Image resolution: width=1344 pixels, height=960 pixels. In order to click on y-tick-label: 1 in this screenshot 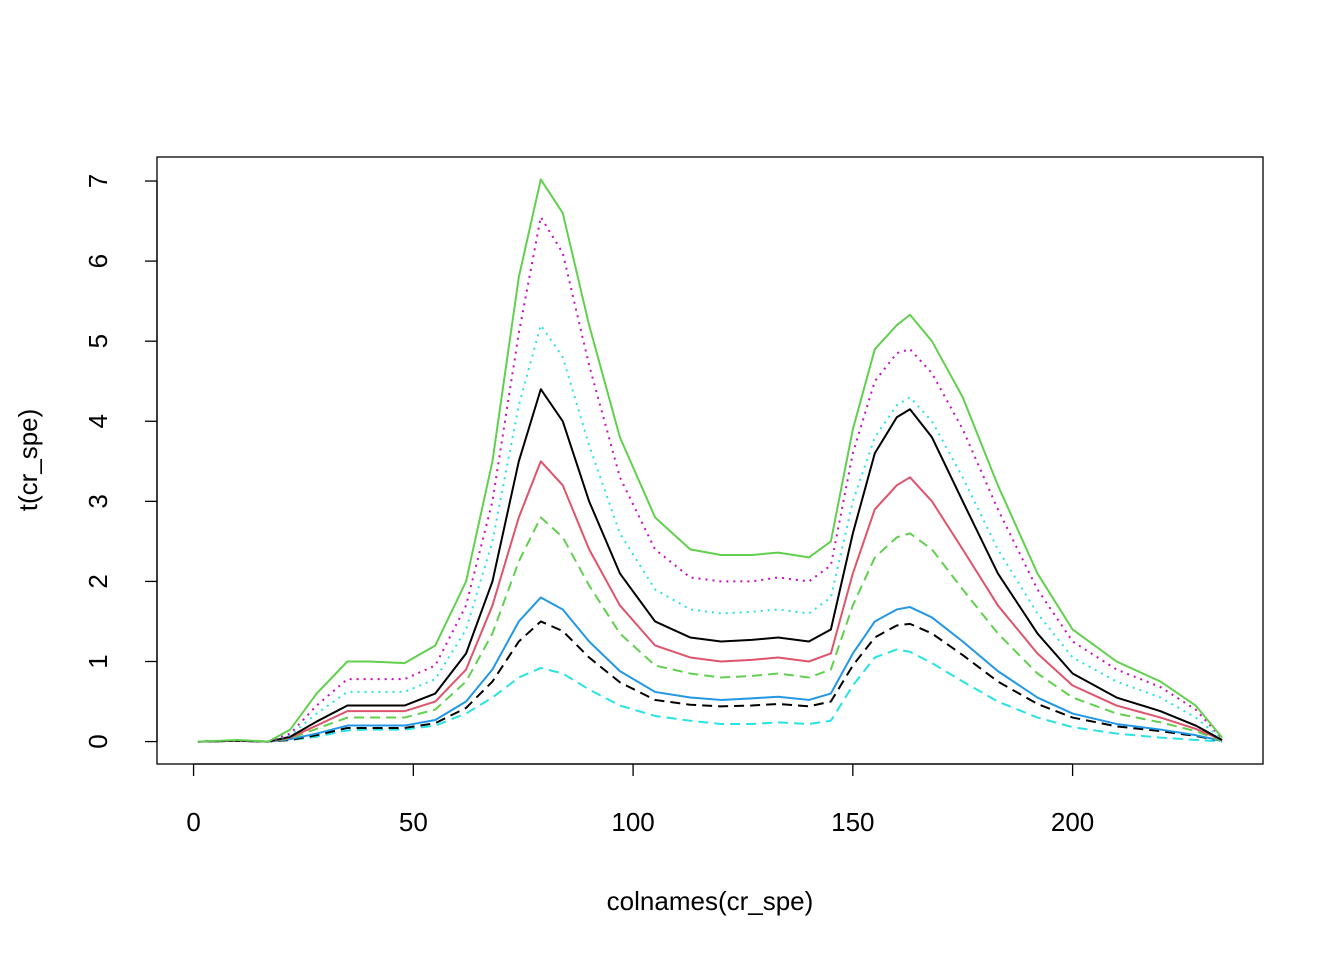, I will do `click(98, 661)`.